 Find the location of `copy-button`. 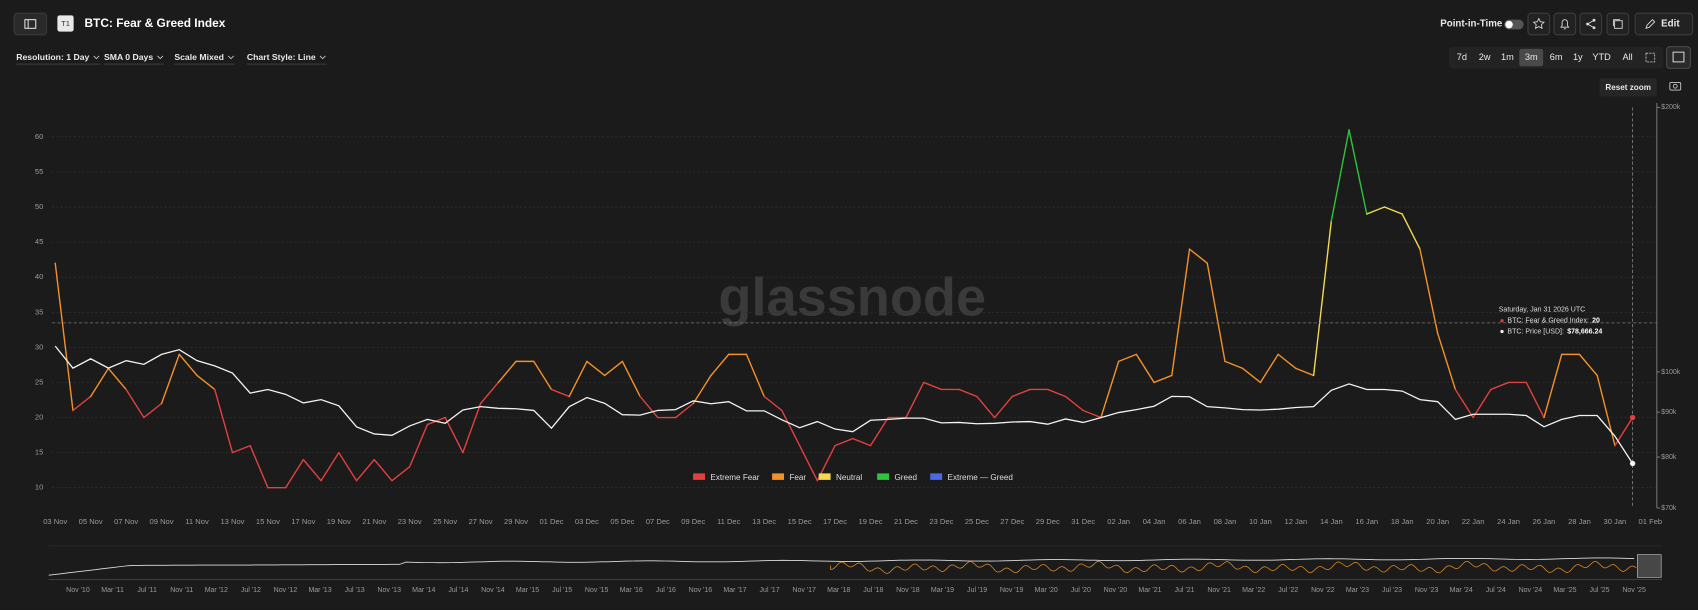

copy-button is located at coordinates (1618, 24).